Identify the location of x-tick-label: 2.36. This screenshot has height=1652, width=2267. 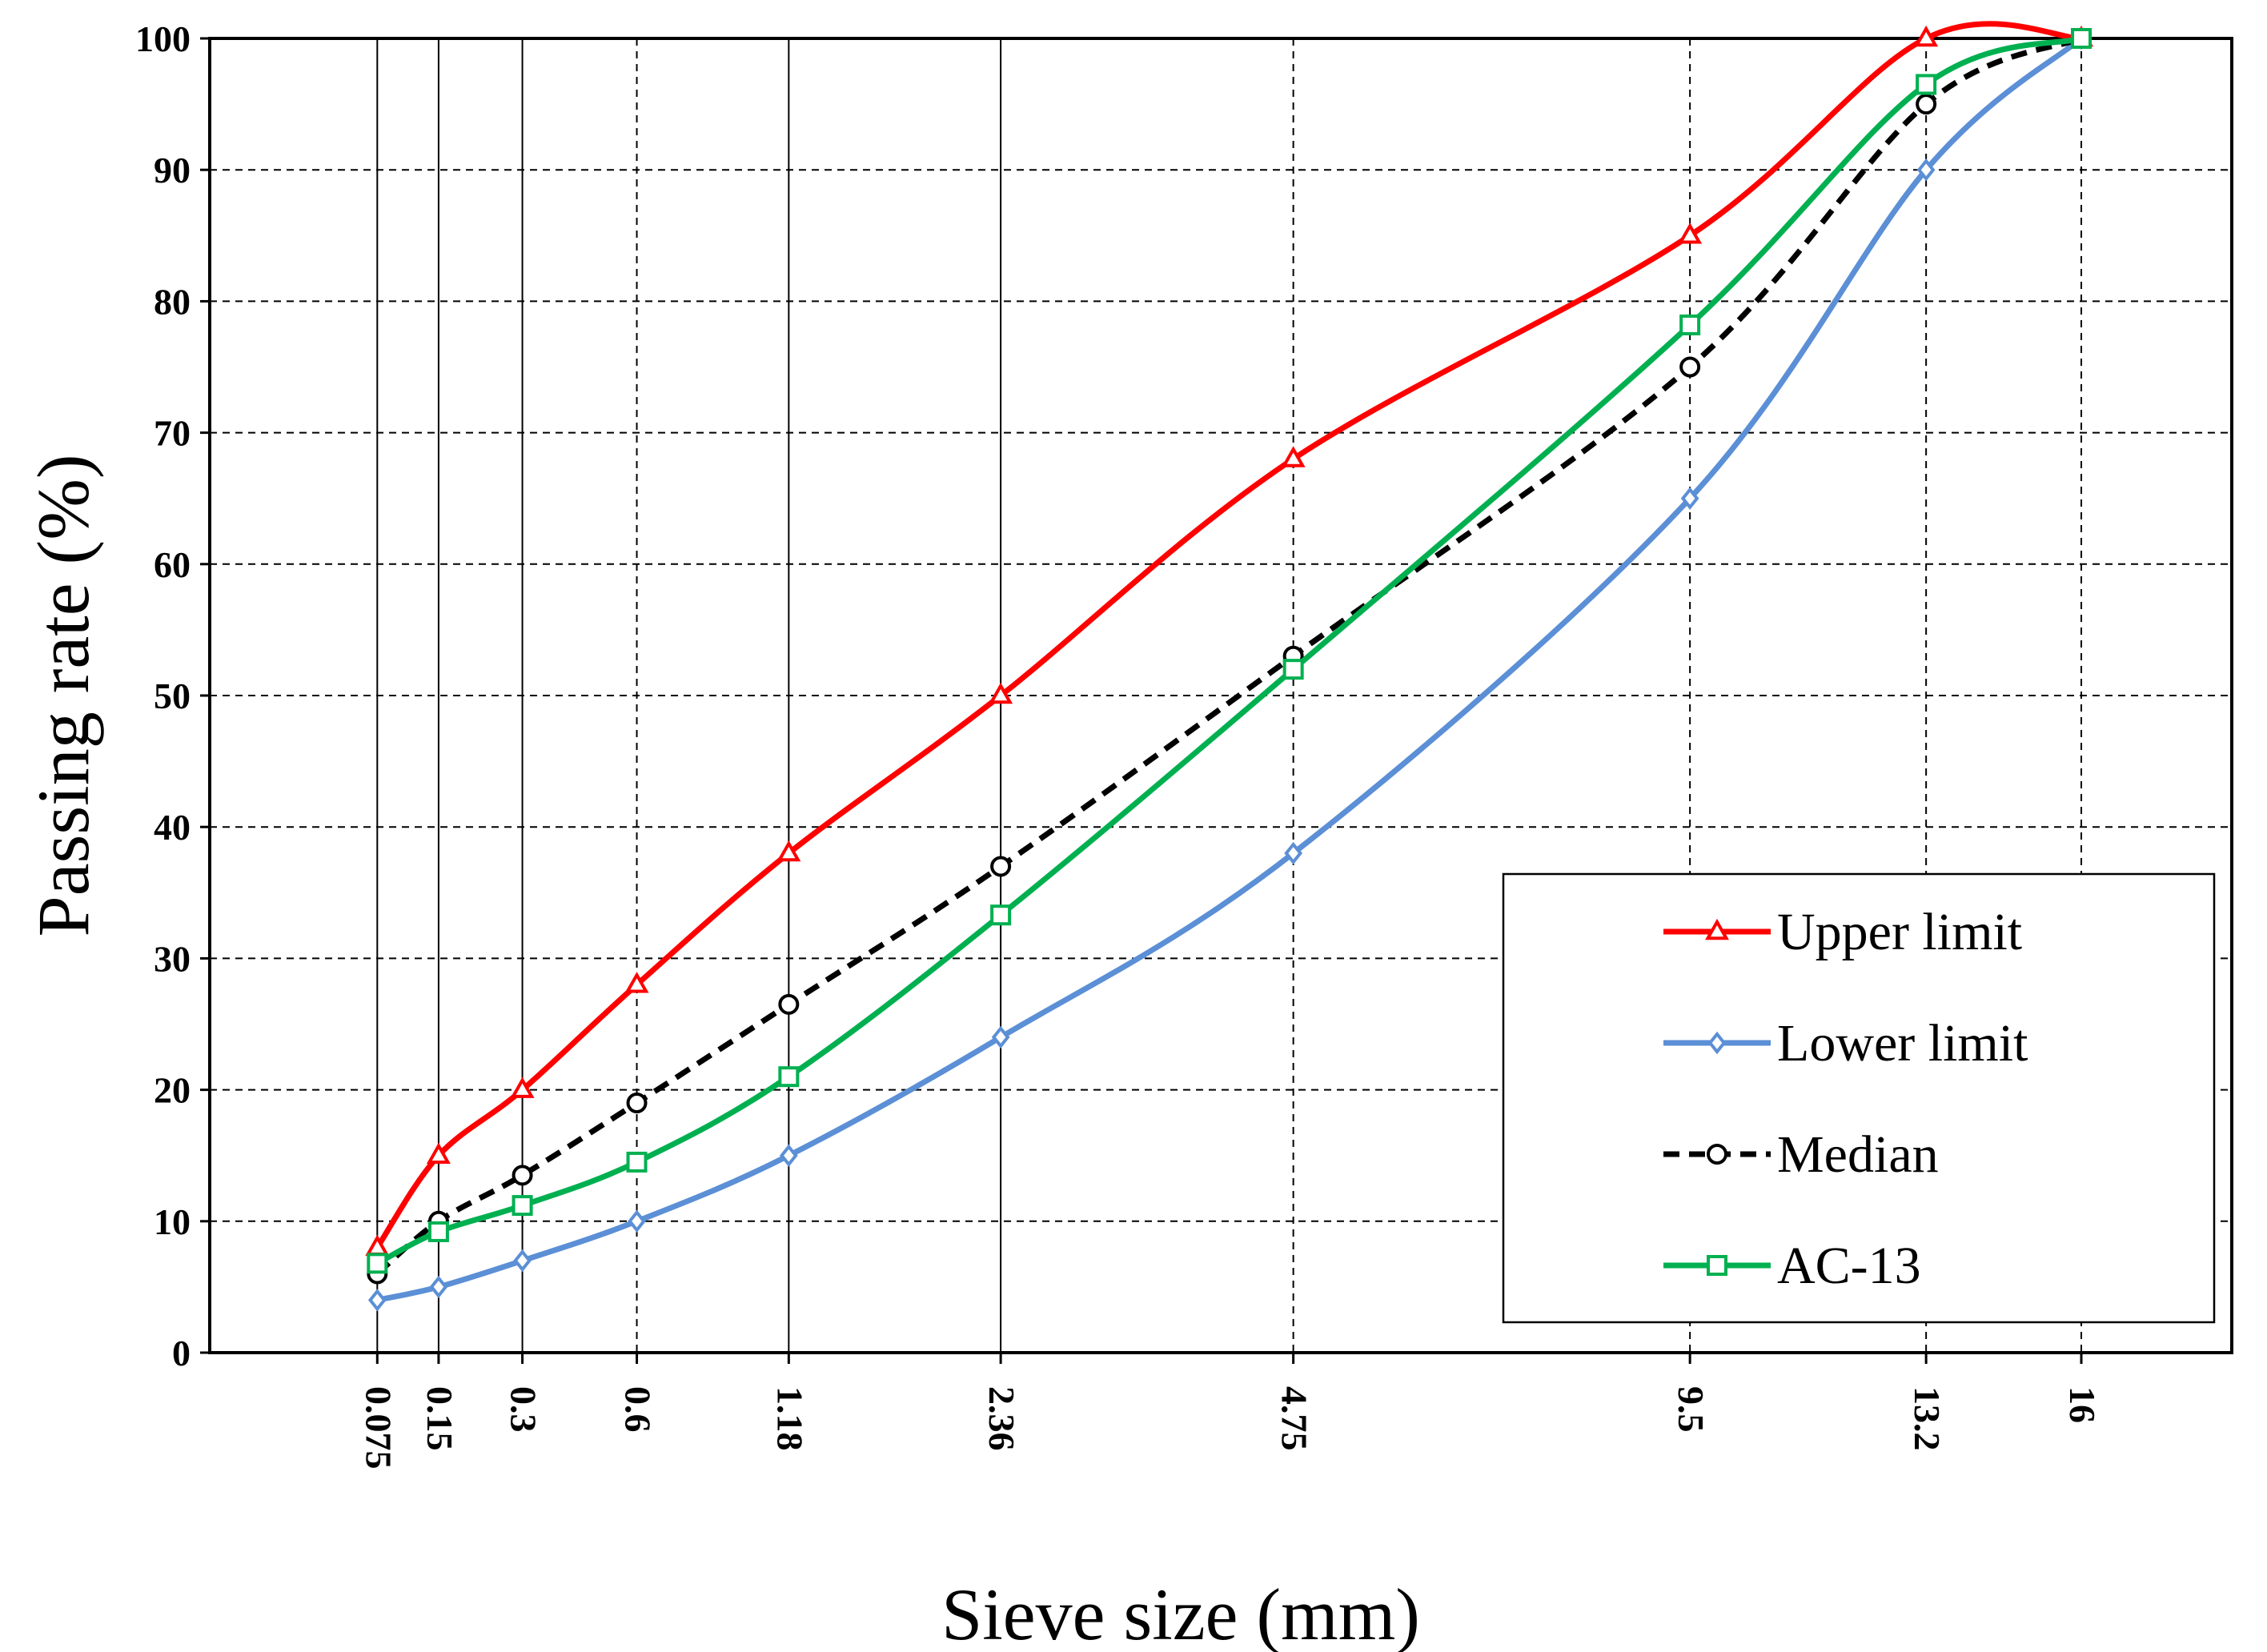
(1001, 1418).